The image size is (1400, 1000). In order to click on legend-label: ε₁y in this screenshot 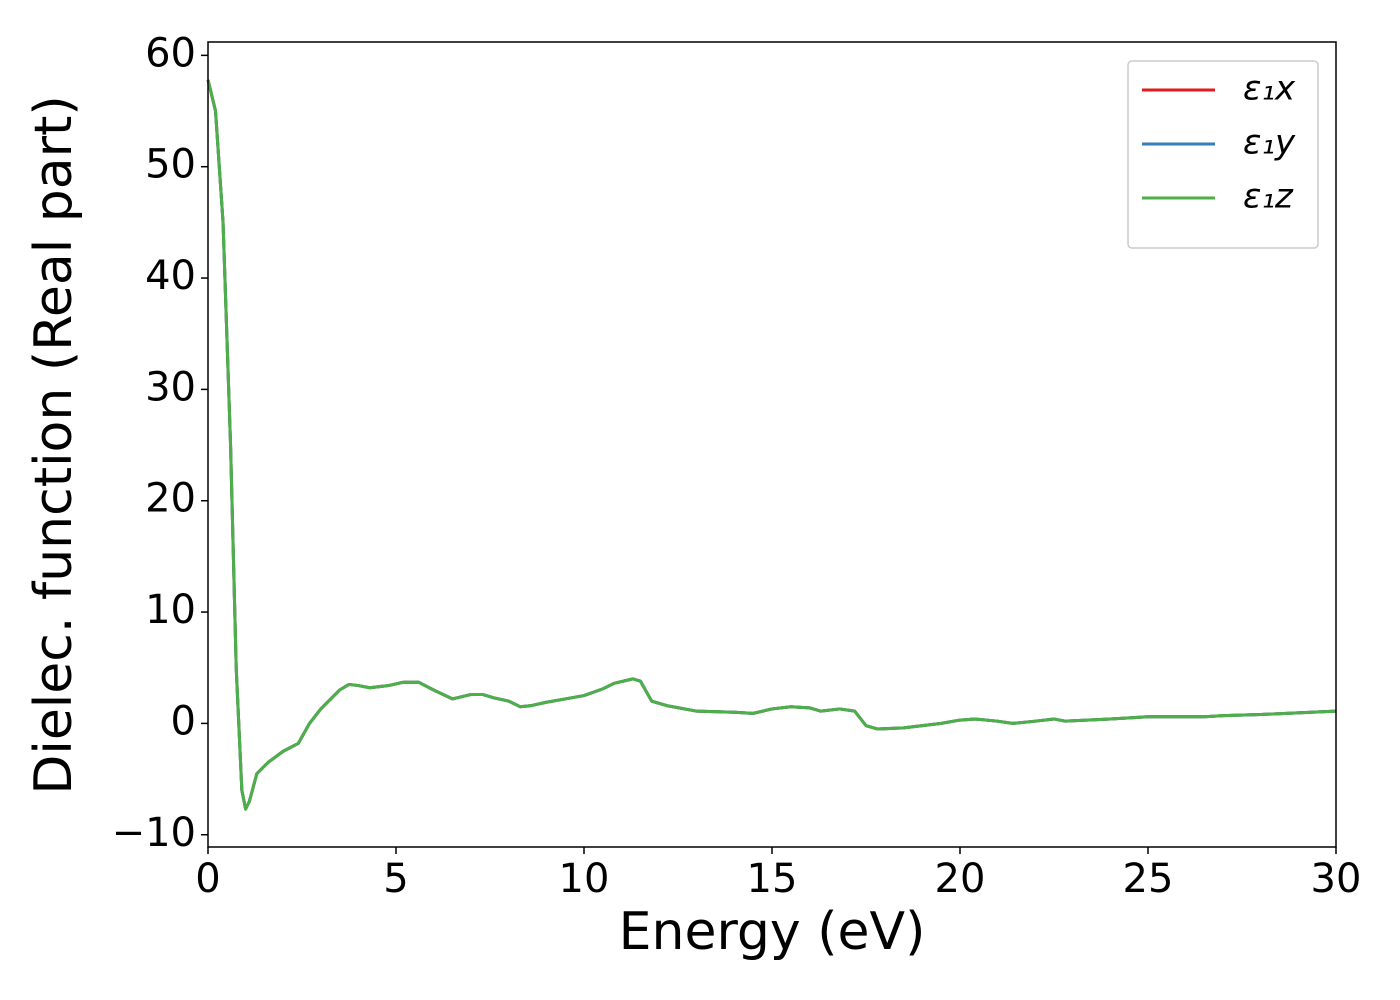, I will do `click(1269, 143)`.